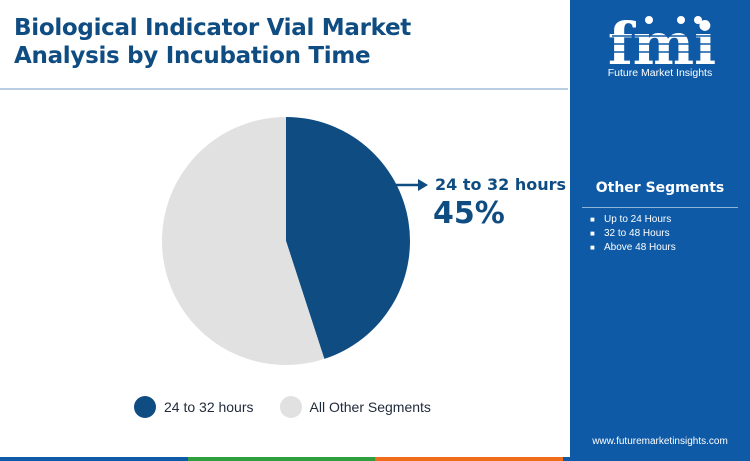  What do you see at coordinates (290, 407) in the screenshot?
I see `legend-swatch-all-other-segments` at bounding box center [290, 407].